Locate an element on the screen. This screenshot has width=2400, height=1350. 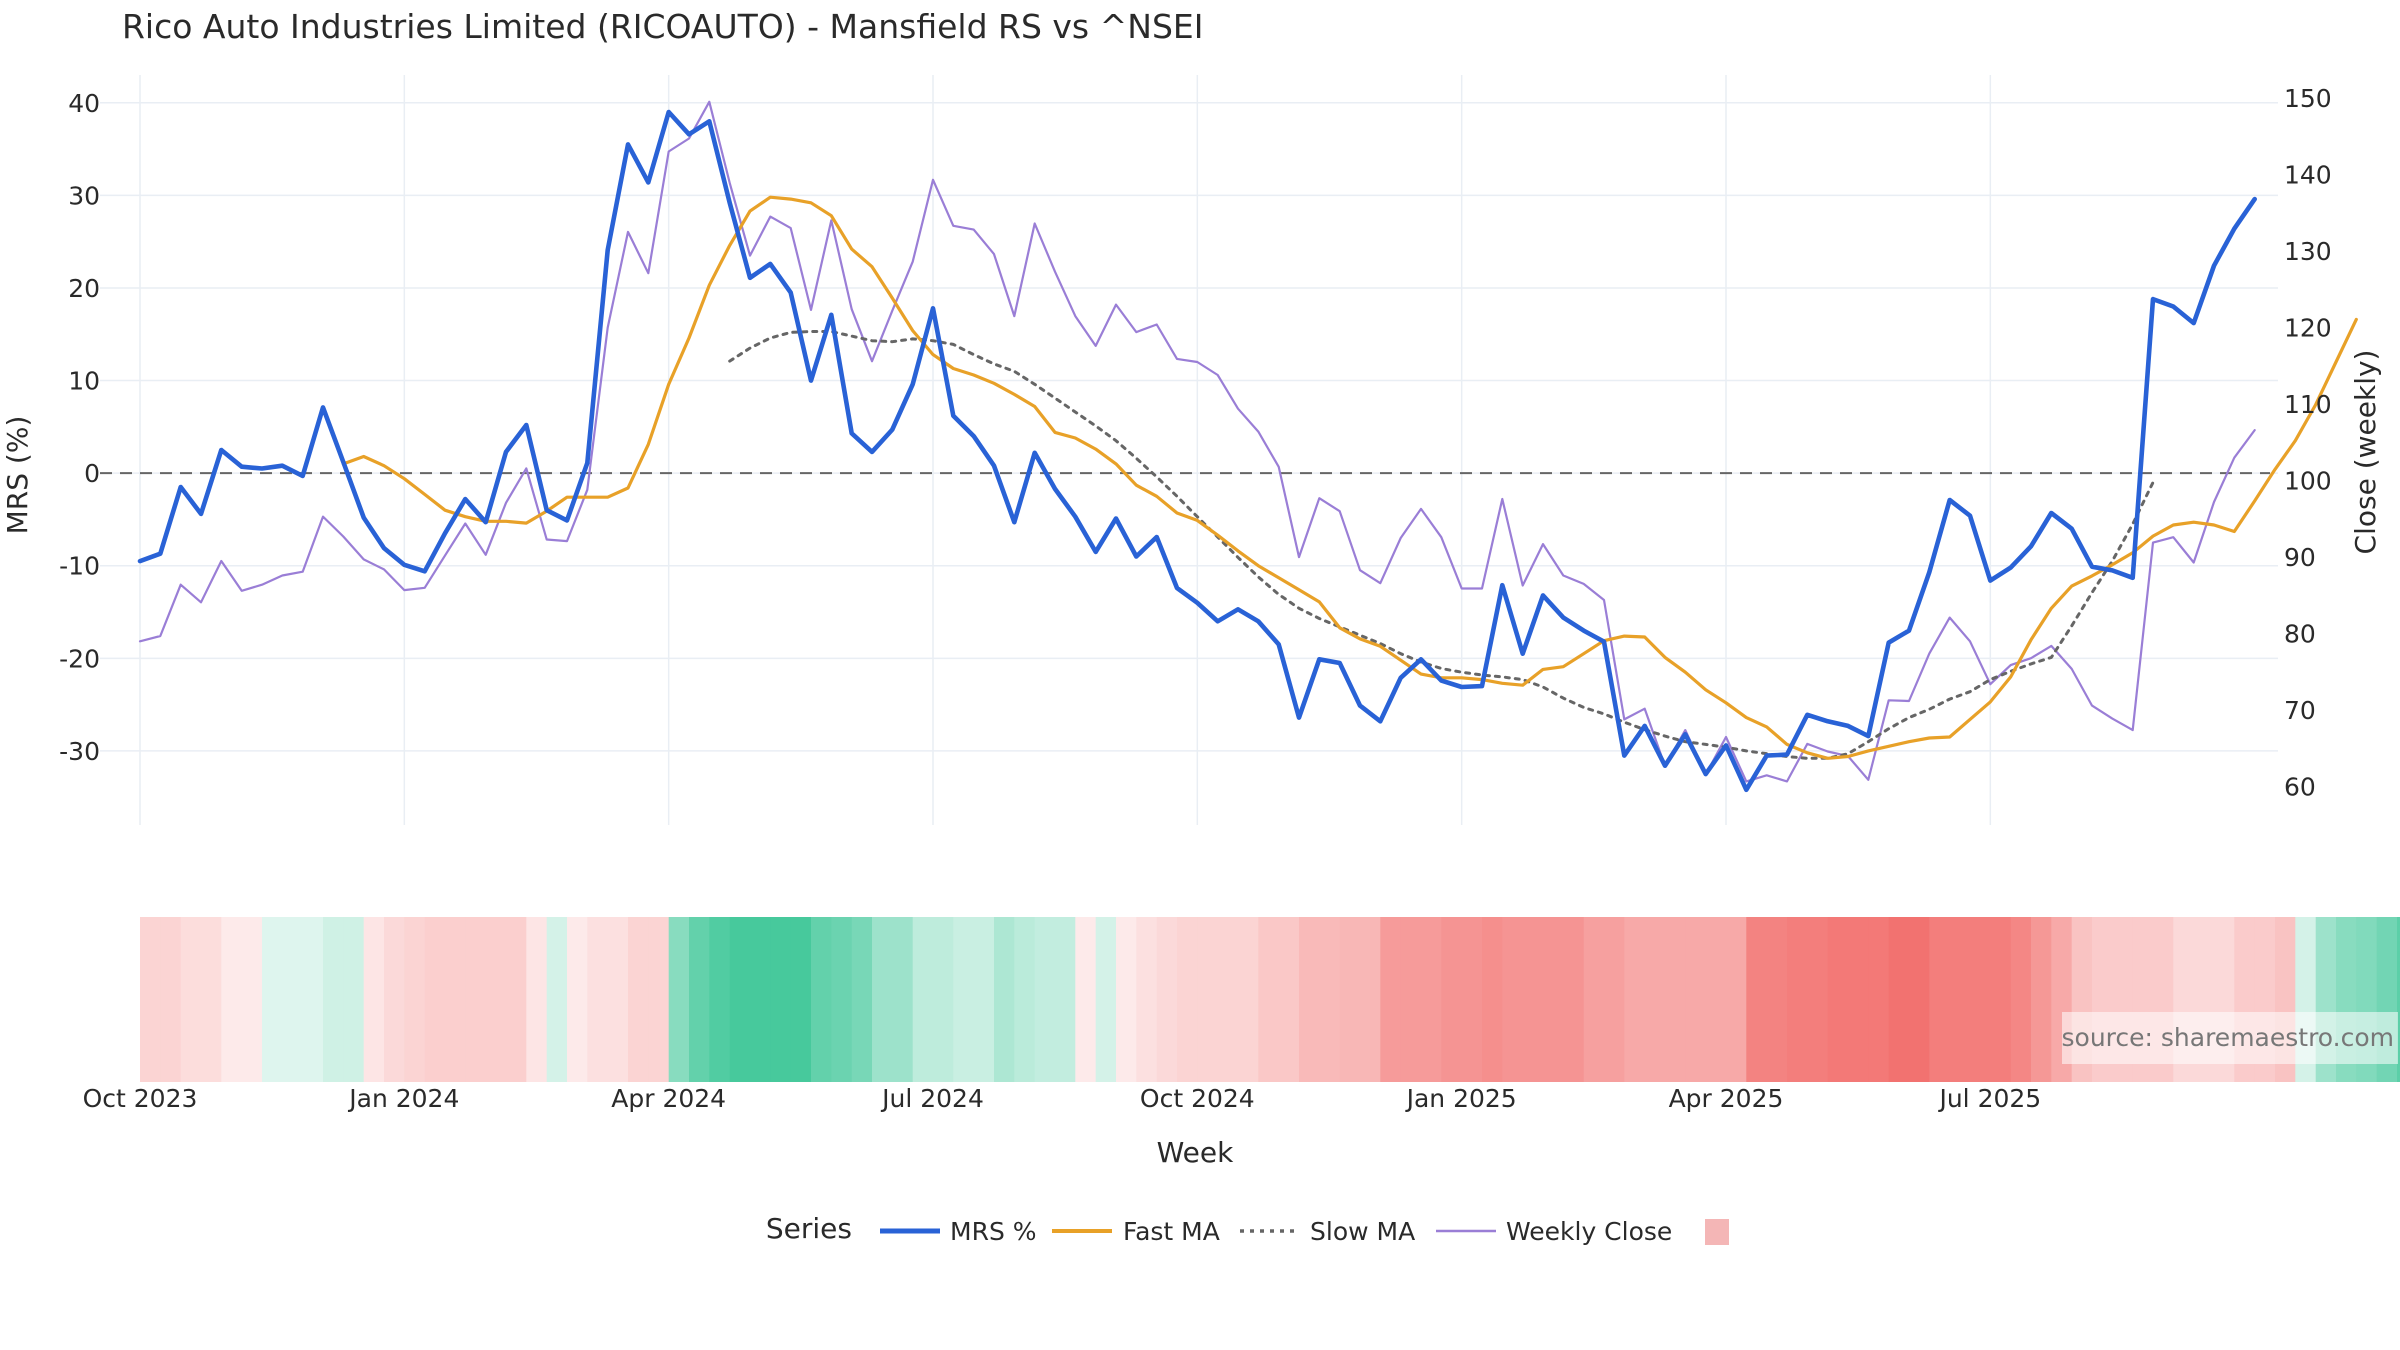
legend-label-slow-ma: Slow MA is located at coordinates (1362, 1231).